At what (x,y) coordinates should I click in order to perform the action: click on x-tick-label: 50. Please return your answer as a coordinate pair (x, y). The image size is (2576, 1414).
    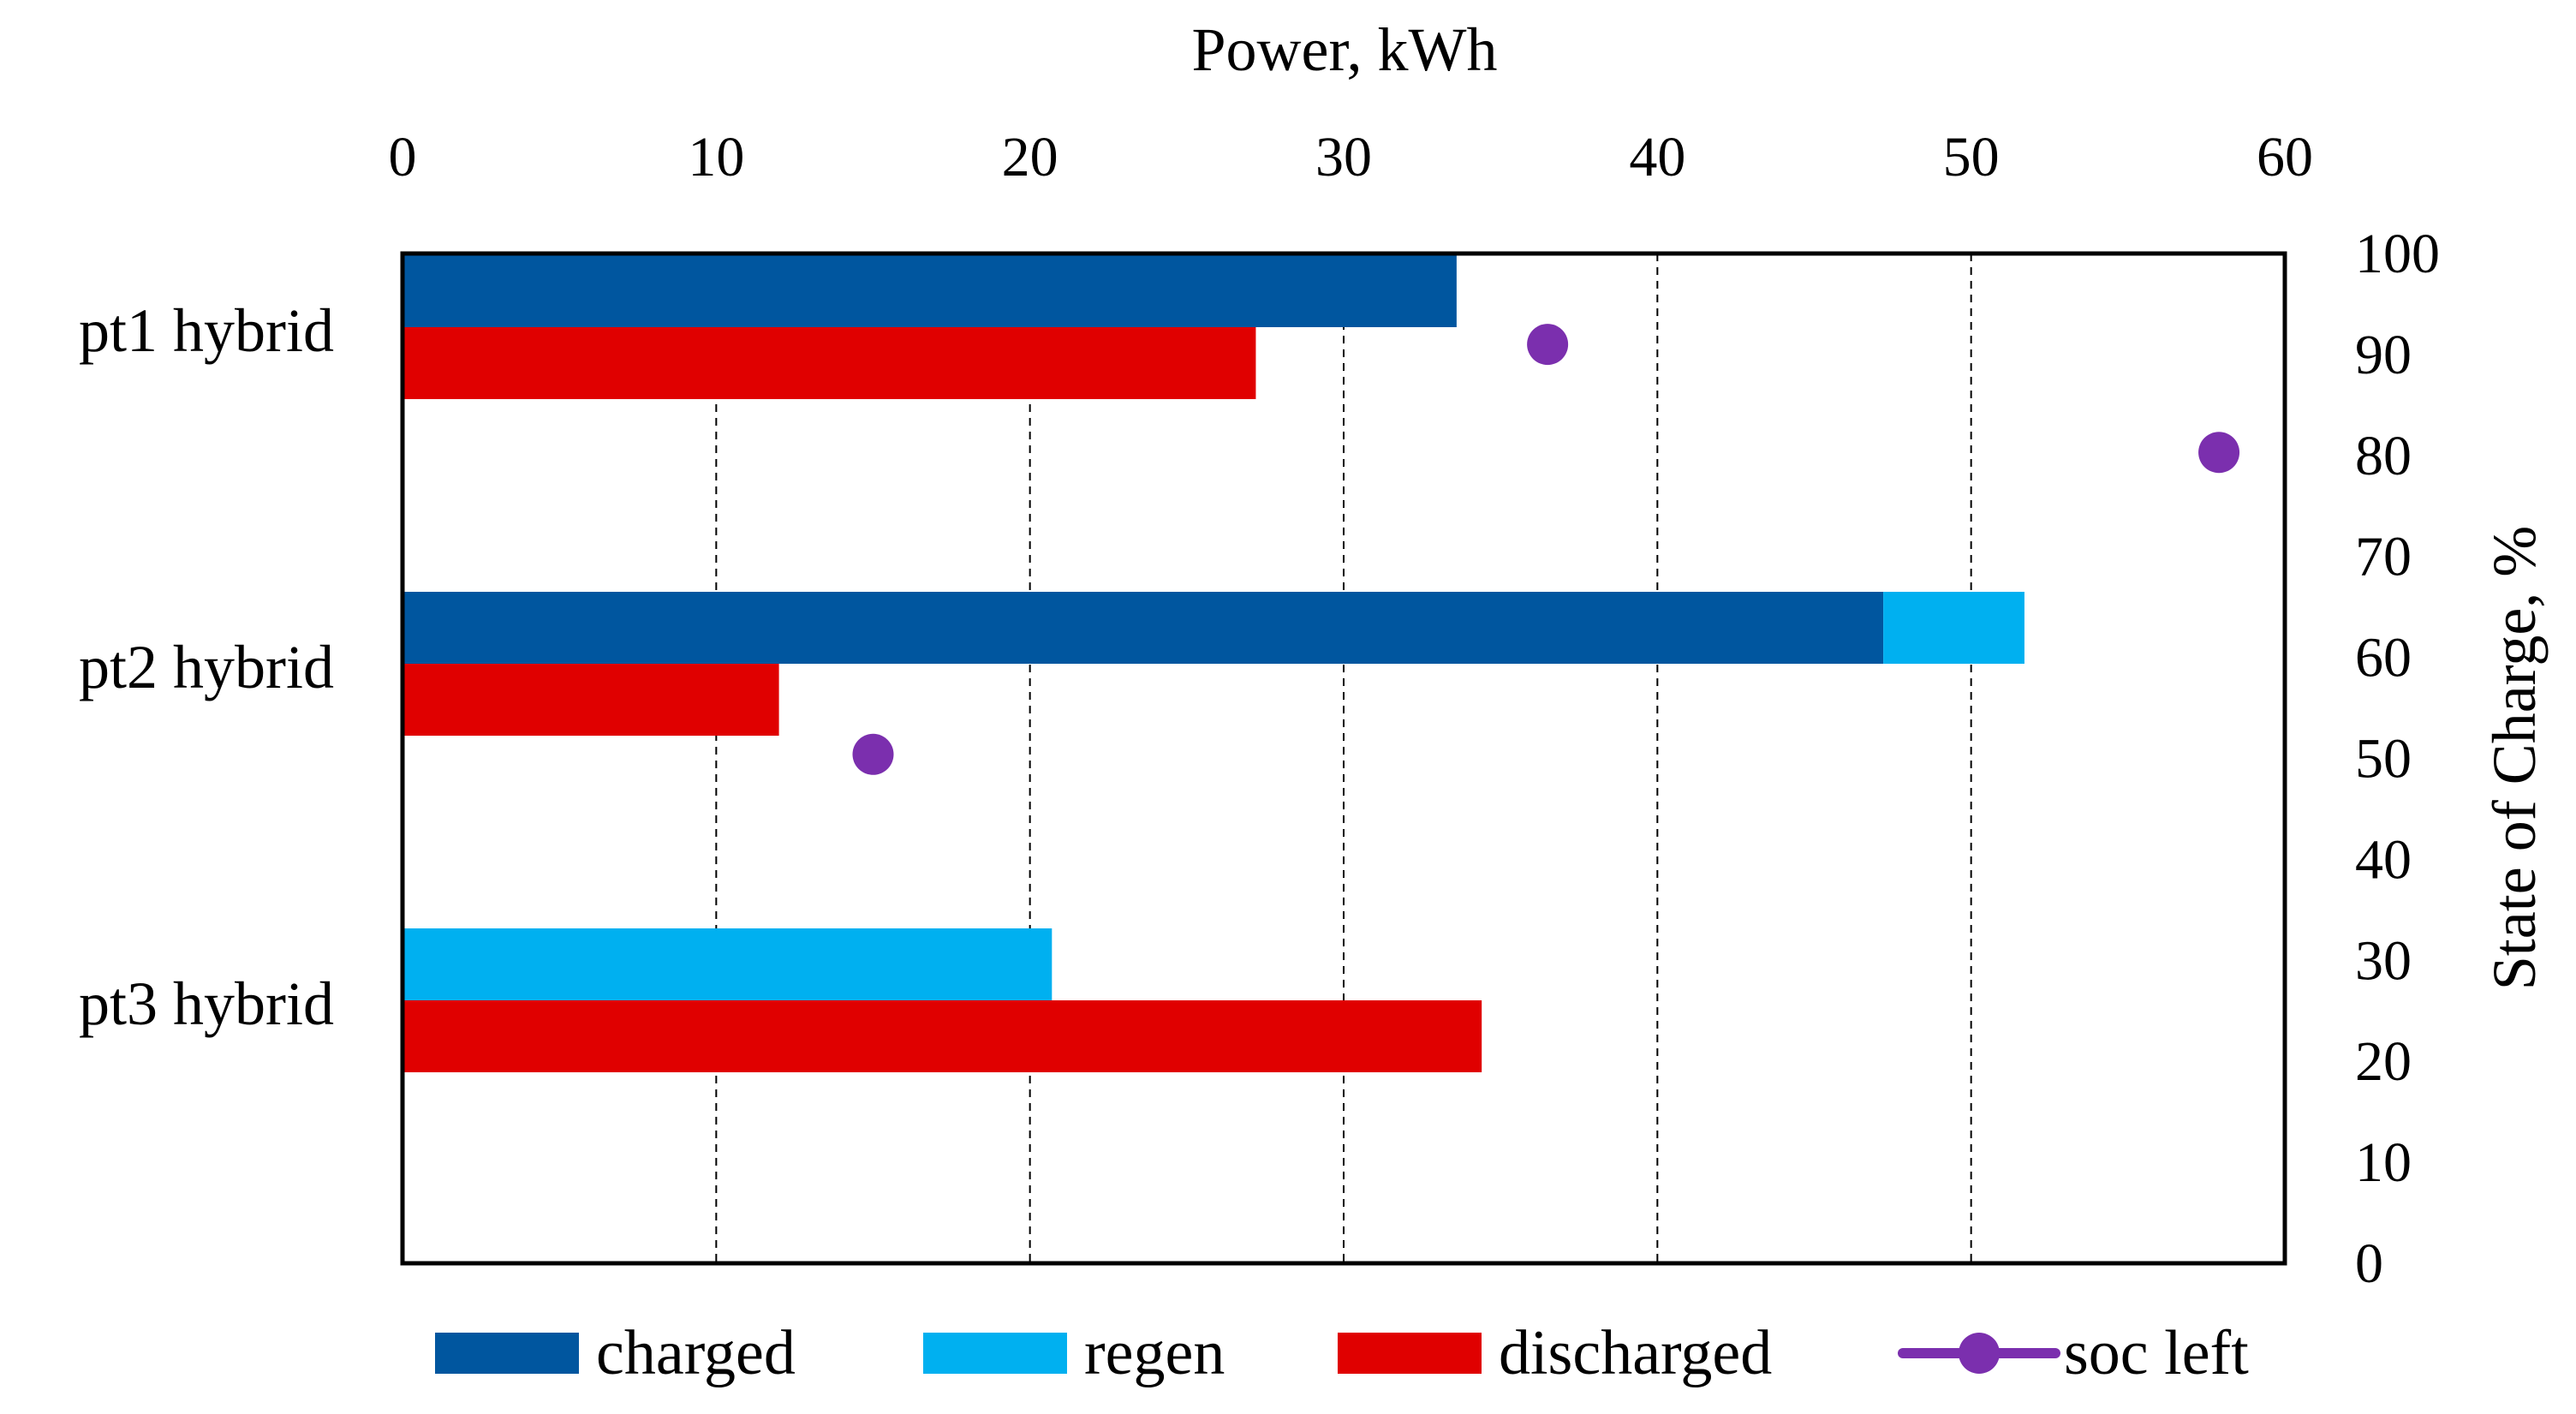
    Looking at the image, I should click on (1972, 157).